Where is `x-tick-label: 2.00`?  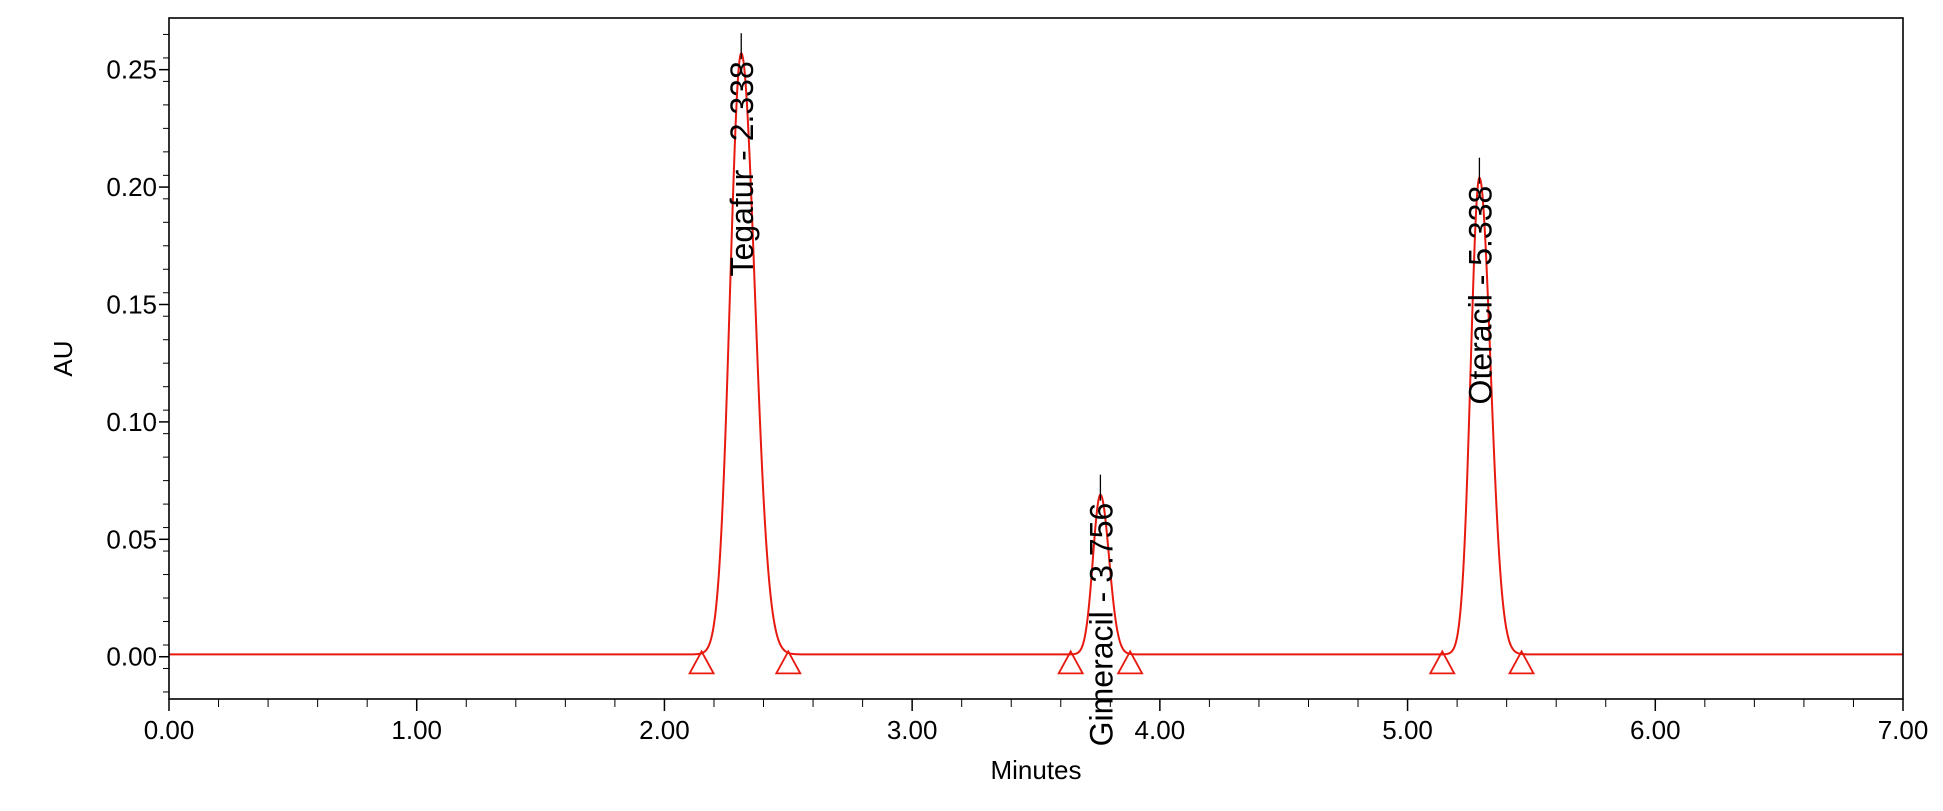
x-tick-label: 2.00 is located at coordinates (664, 730).